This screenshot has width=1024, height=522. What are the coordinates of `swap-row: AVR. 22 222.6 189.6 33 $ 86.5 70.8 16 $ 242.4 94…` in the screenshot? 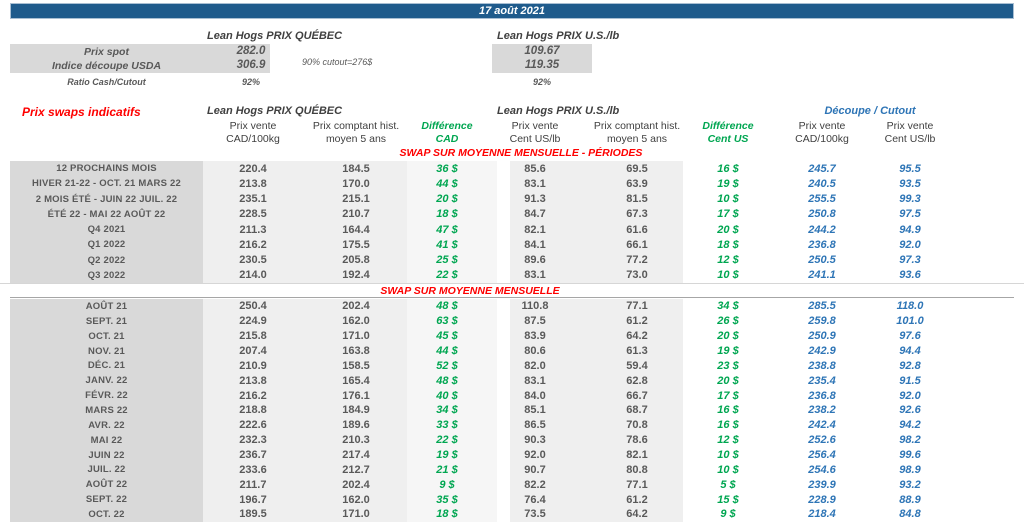 It's located at (512, 425).